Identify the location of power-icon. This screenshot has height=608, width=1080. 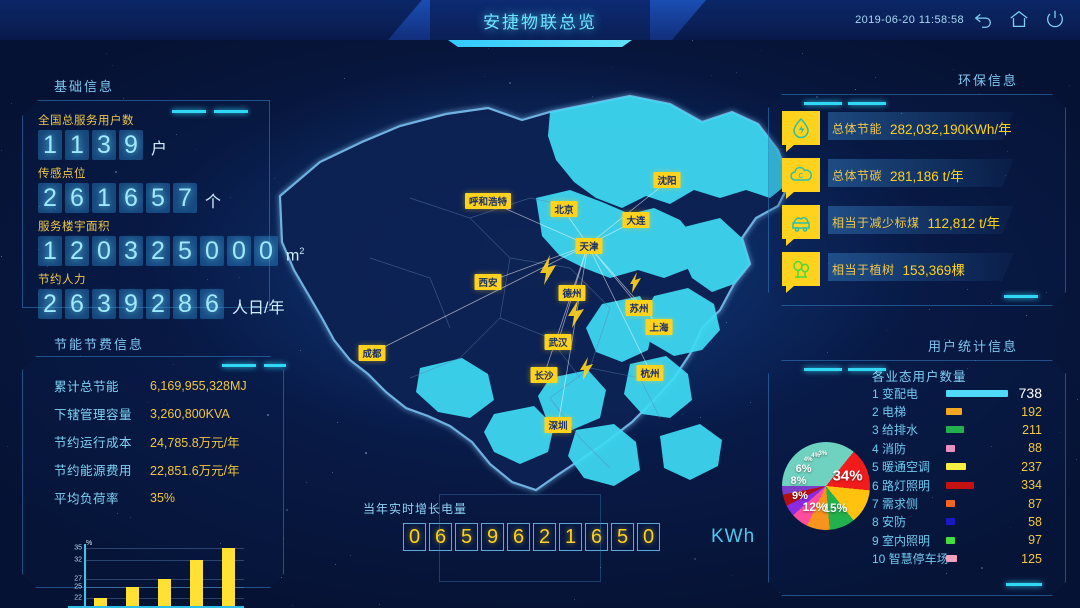
(1055, 19).